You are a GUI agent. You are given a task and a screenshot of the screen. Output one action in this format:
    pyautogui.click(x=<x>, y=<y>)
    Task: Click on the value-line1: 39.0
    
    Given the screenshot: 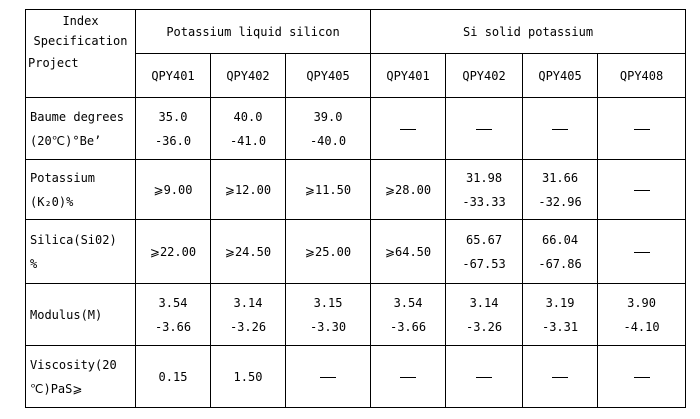 What is the action you would take?
    pyautogui.click(x=328, y=116)
    